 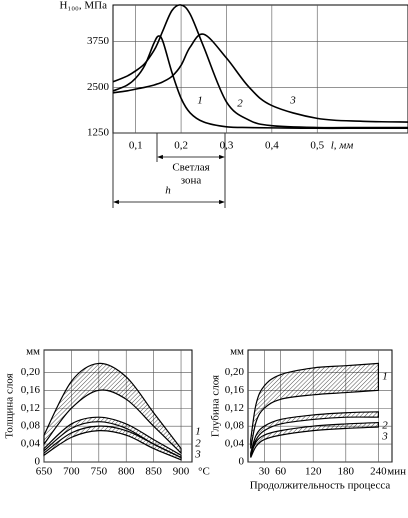 I want to click on x-tick-label: 30, so click(x=265, y=472).